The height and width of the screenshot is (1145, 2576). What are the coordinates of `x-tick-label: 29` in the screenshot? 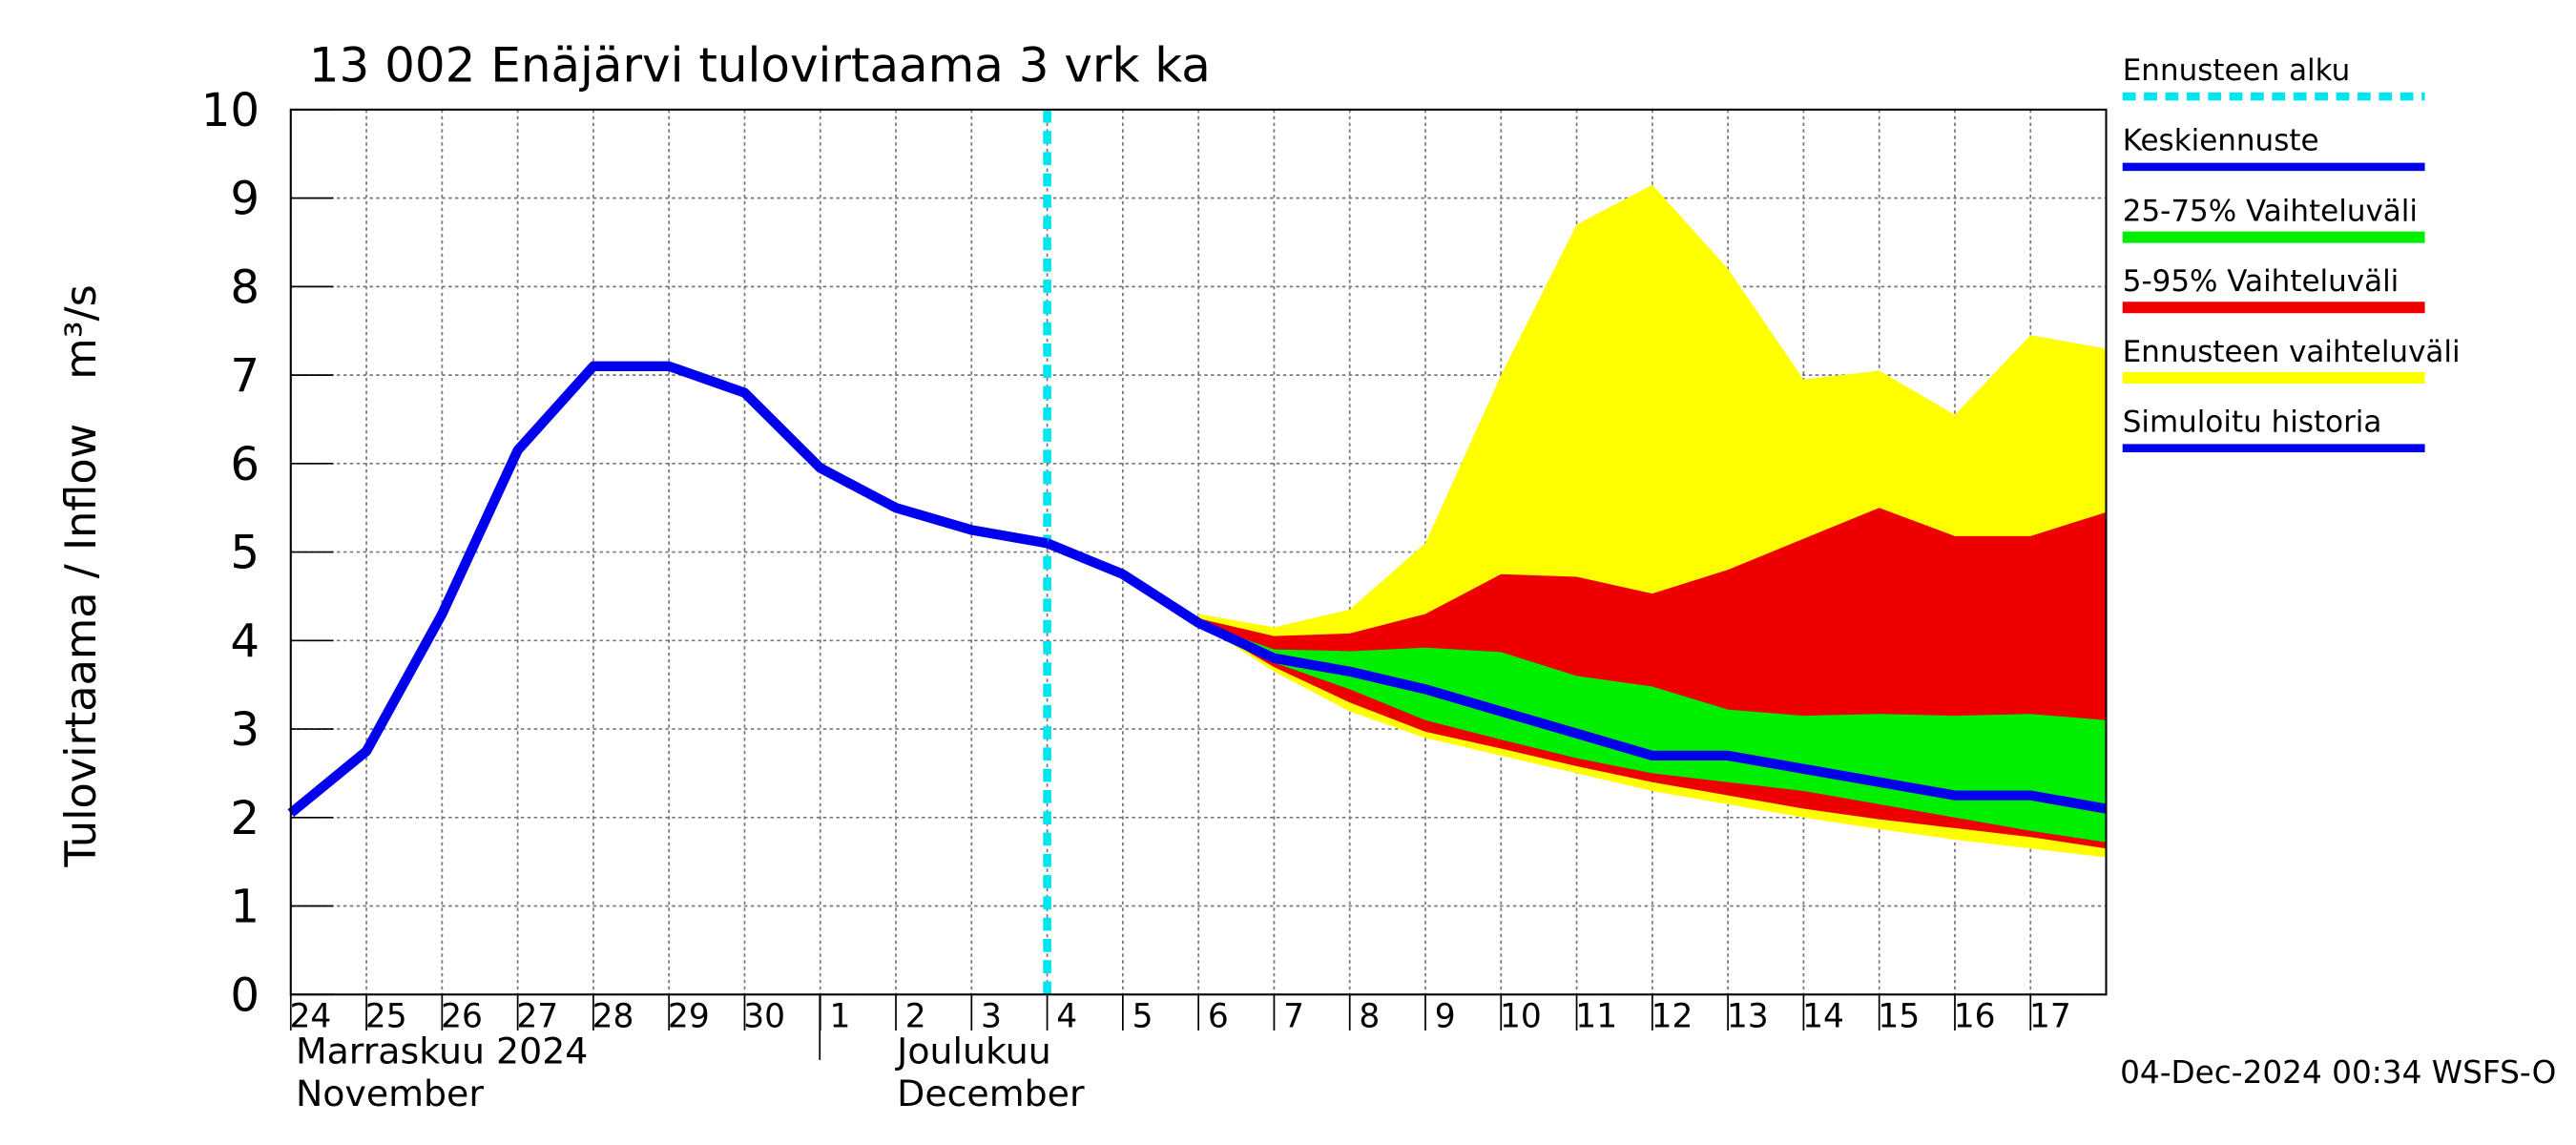 It's located at (689, 1017).